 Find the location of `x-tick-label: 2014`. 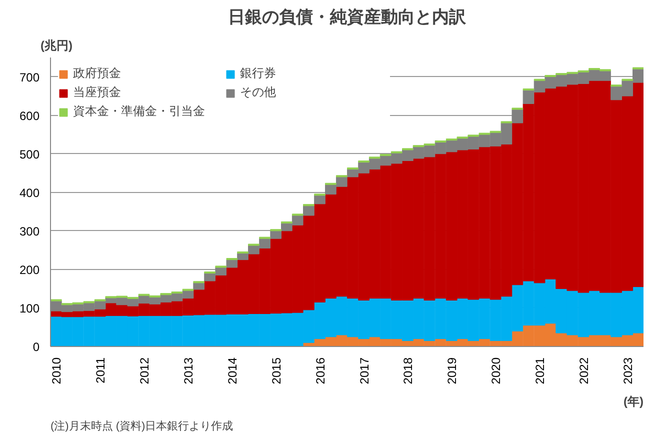

x-tick-label: 2014 is located at coordinates (232, 370).